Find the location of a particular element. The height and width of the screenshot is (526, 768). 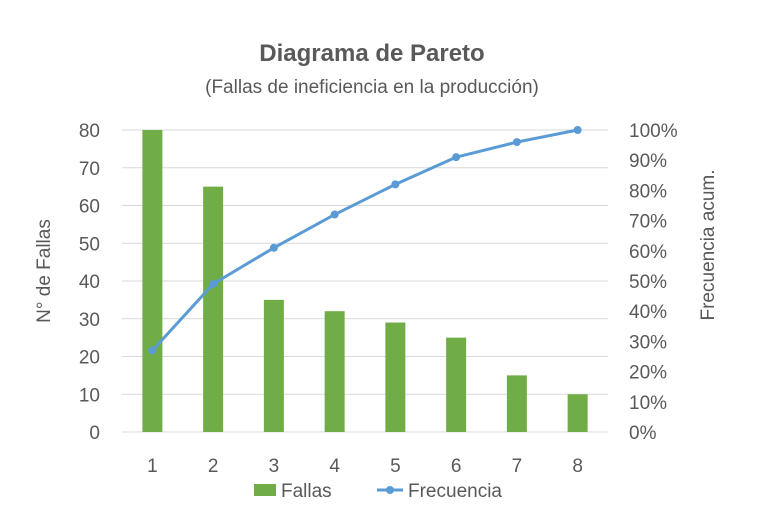

x-tick-label: 5 is located at coordinates (395, 466).